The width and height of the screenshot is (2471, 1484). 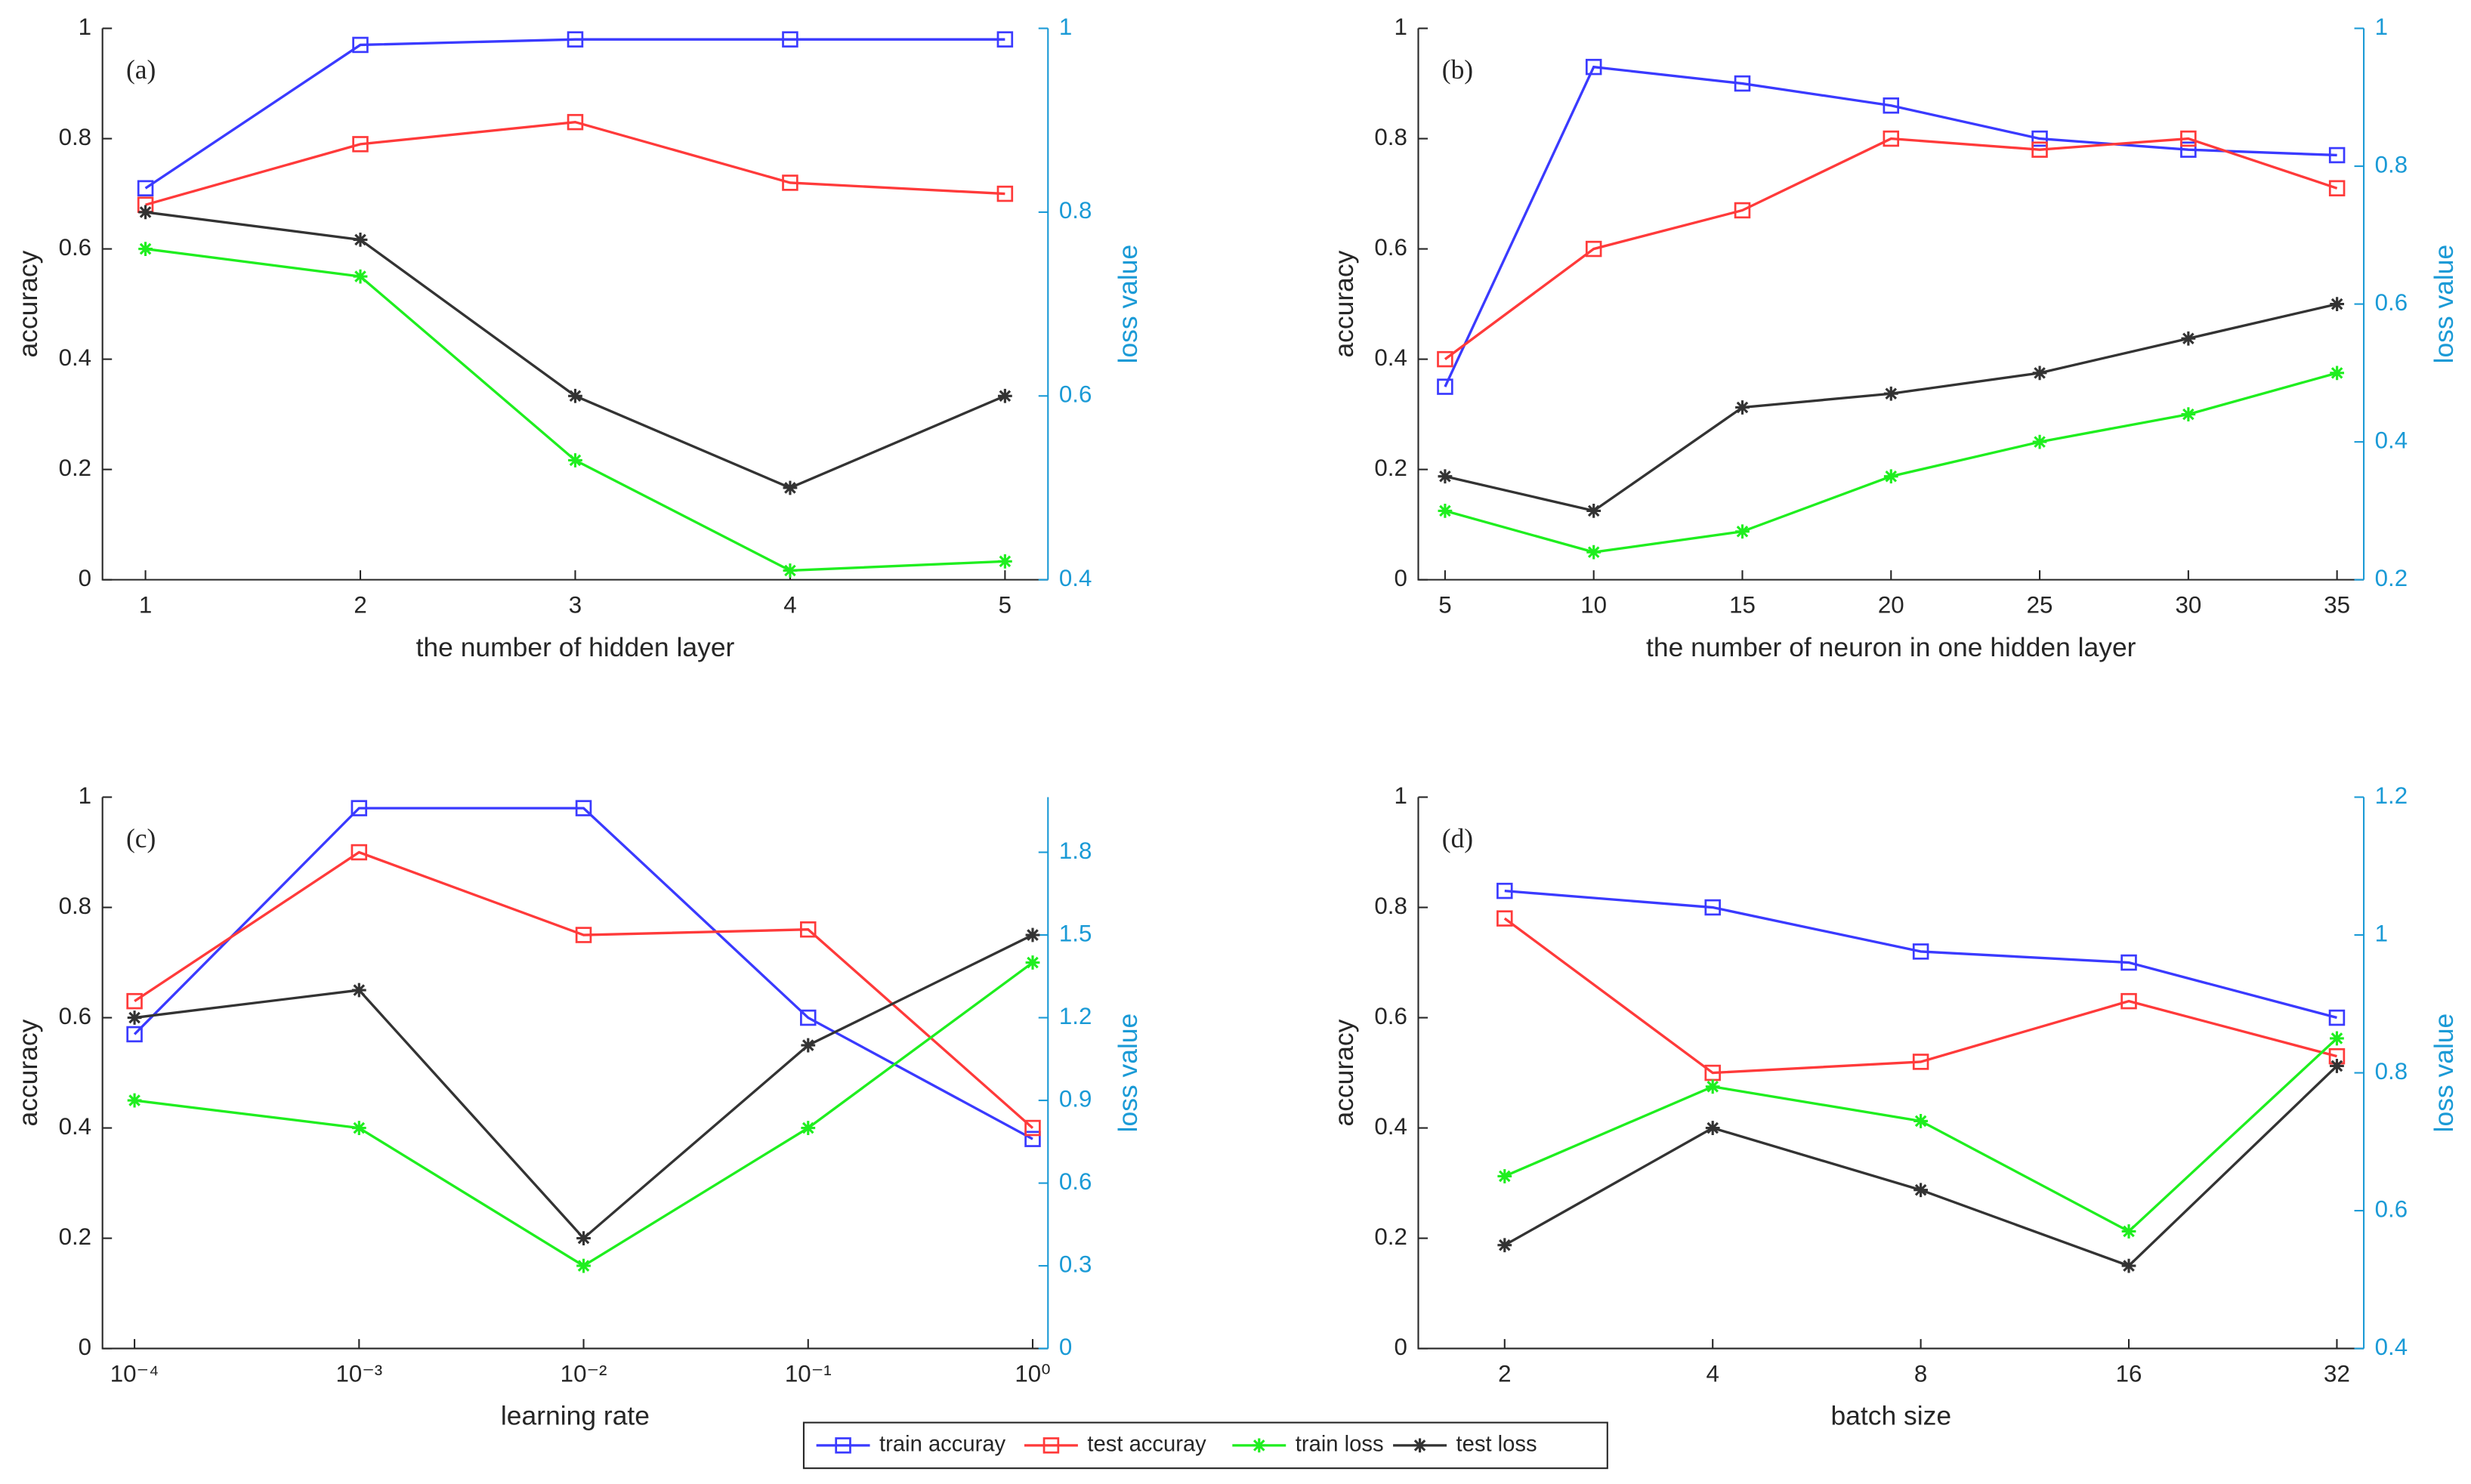 I want to click on legend-label: train accuray, so click(x=942, y=1445).